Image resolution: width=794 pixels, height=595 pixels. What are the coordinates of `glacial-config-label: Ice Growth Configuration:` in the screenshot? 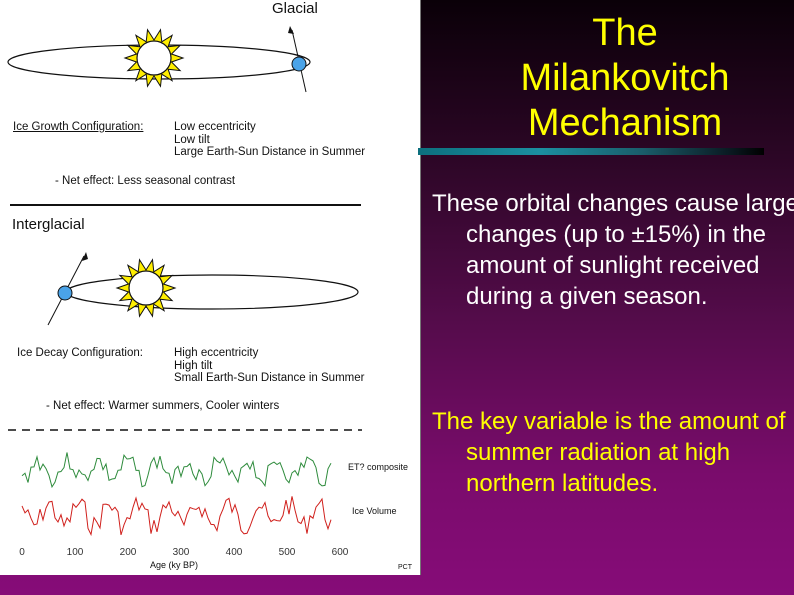 It's located at (78, 127).